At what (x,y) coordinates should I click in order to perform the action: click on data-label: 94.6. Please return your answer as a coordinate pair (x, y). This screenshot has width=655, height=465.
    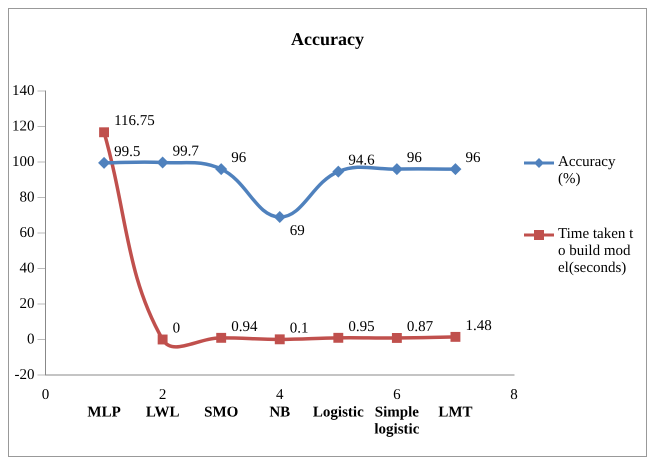
    Looking at the image, I should click on (362, 160).